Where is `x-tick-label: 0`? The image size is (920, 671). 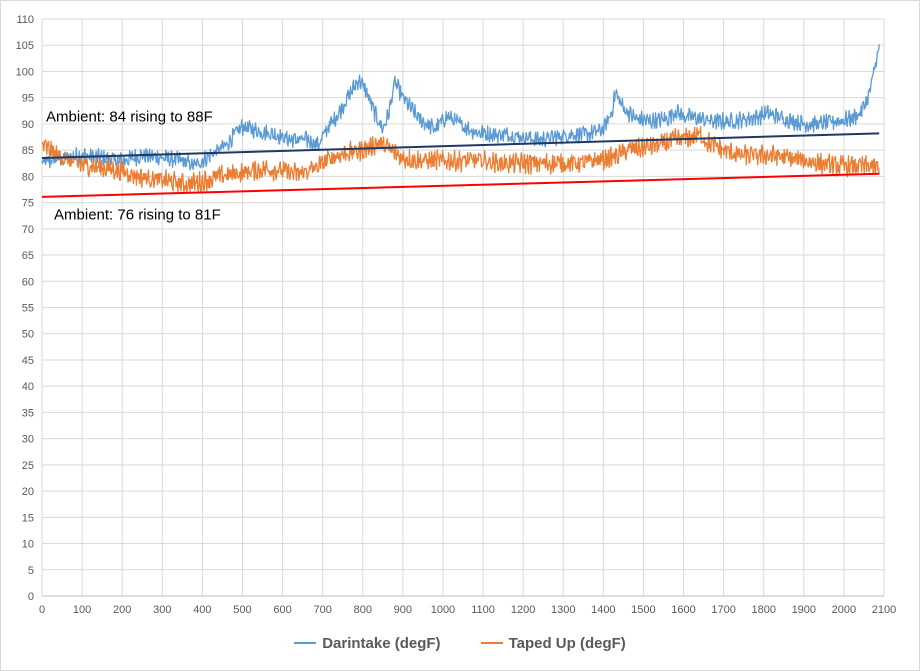 x-tick-label: 0 is located at coordinates (42, 610).